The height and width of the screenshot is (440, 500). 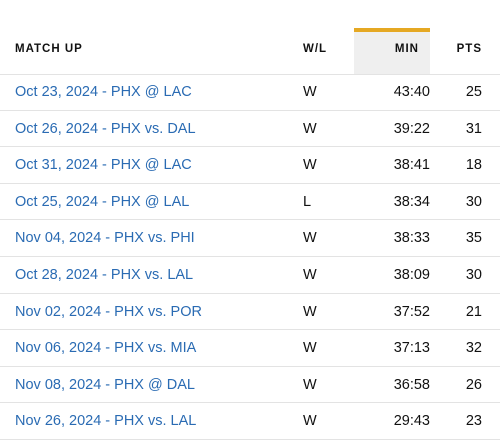 I want to click on table-row: Nov 06, 2024 - PHX vs. MIA W 37:13 32, so click(x=250, y=348).